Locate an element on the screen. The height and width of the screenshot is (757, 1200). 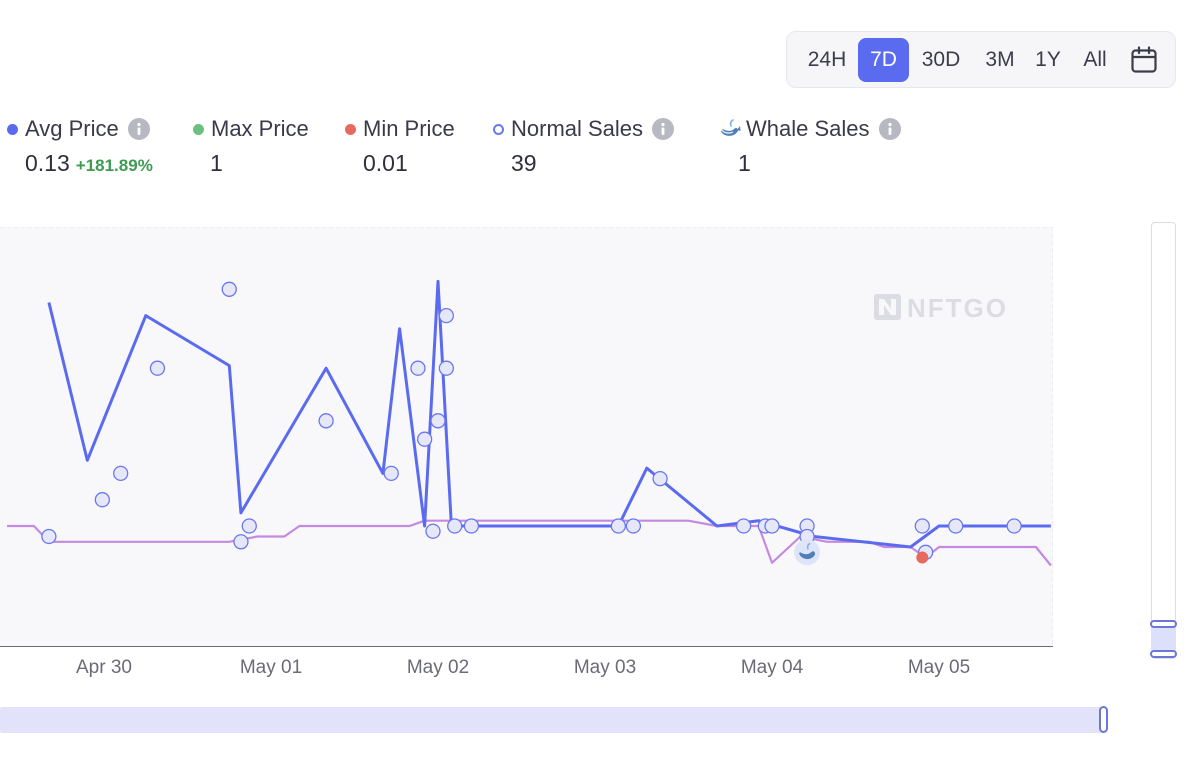
max-price-label: Max Price is located at coordinates (260, 128).